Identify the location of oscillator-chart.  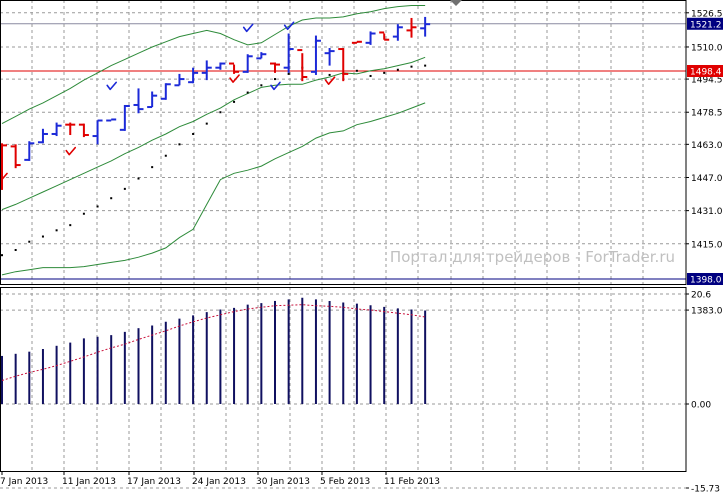
(214, 350).